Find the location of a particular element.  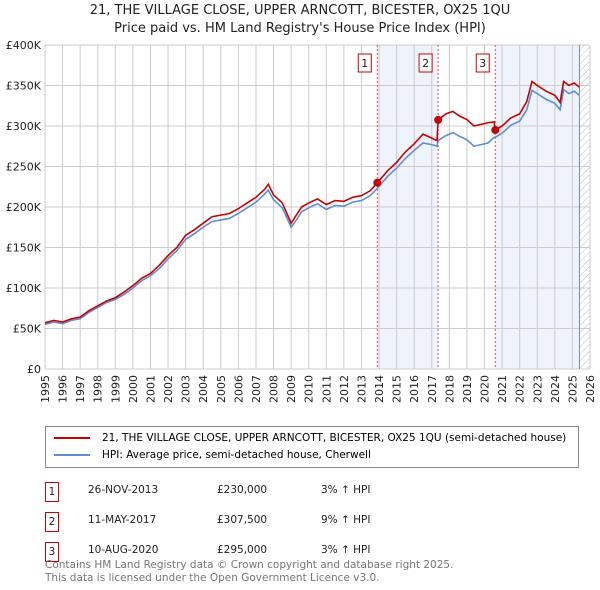

x-tick-label: 1999 is located at coordinates (115, 389).